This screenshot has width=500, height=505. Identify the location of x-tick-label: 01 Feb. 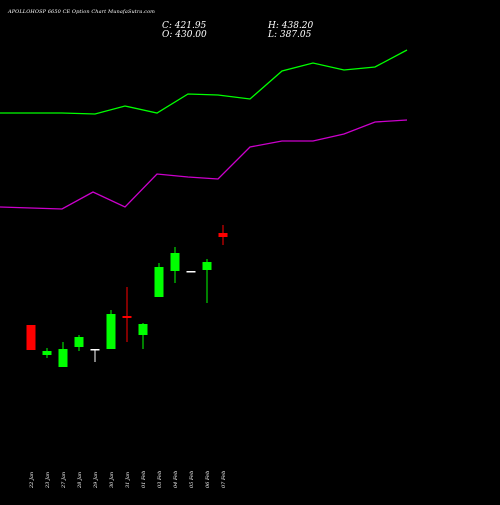
(144, 479).